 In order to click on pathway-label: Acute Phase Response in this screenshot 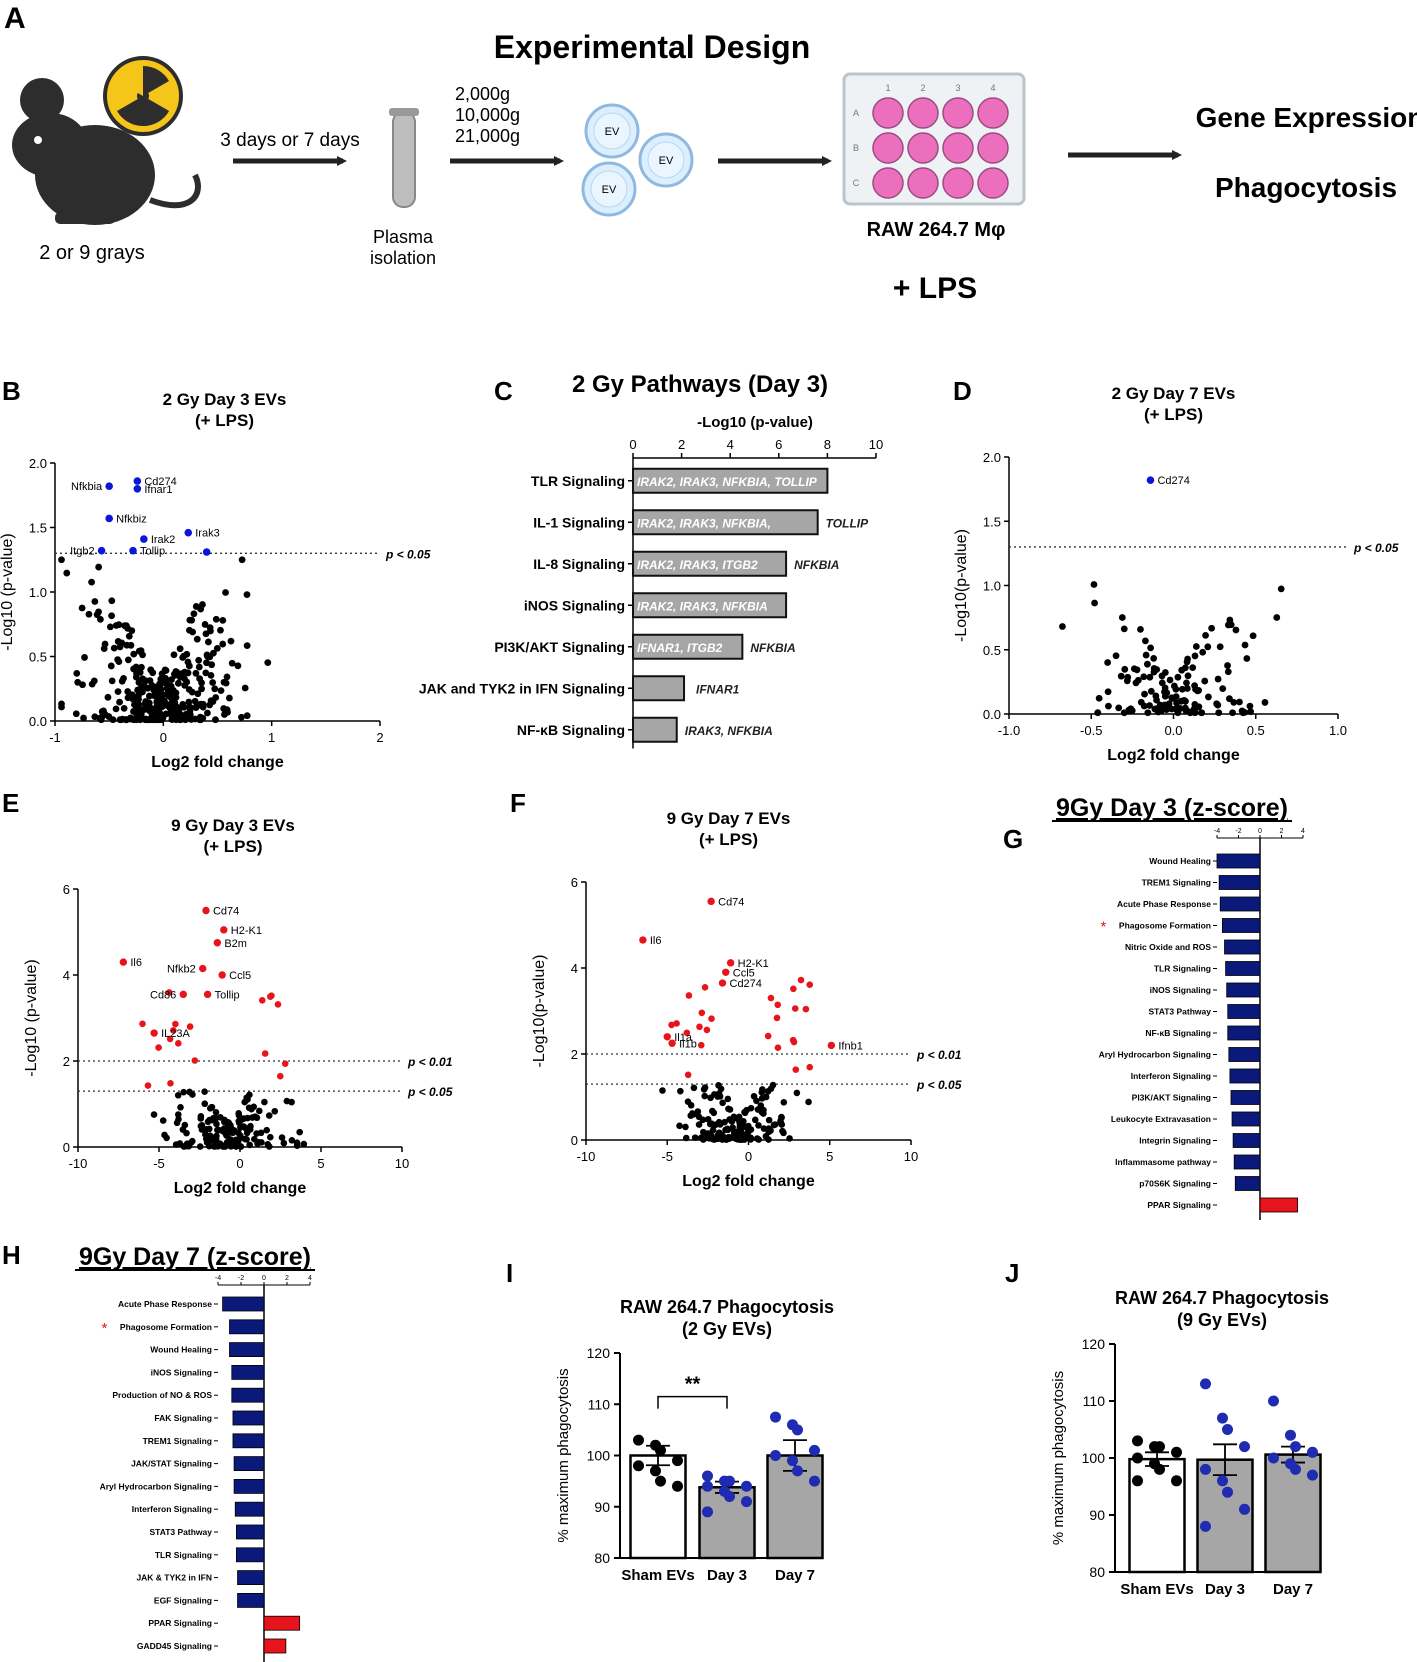, I will do `click(1164, 904)`.